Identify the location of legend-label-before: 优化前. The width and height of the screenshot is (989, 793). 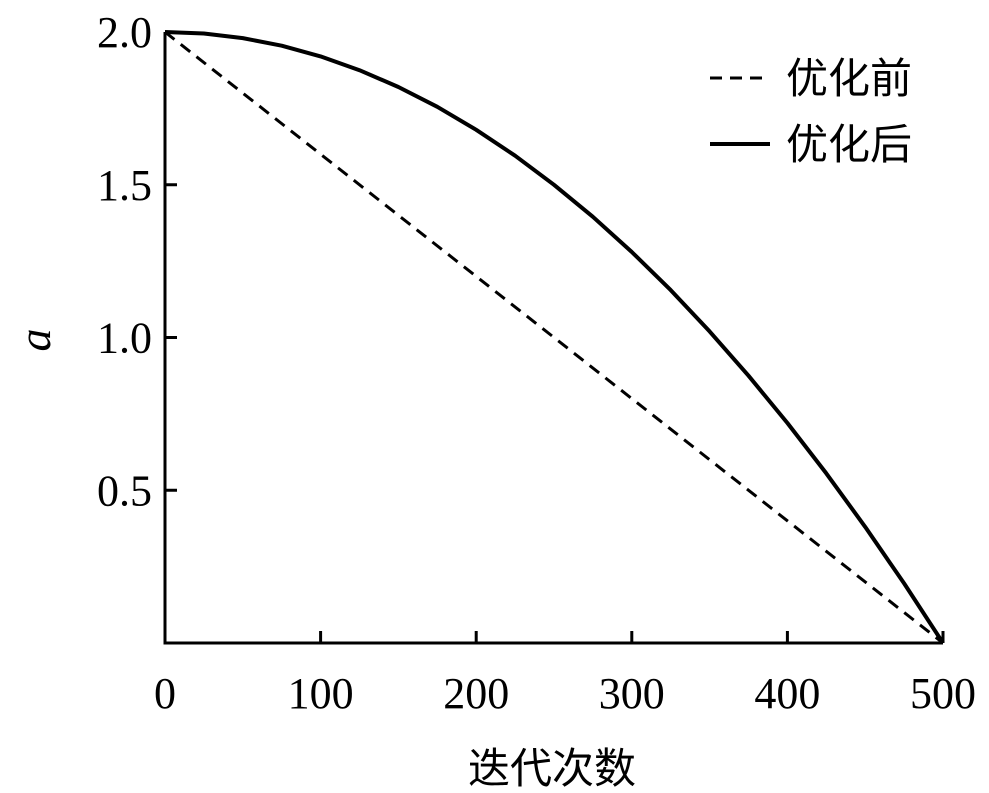
(849, 78).